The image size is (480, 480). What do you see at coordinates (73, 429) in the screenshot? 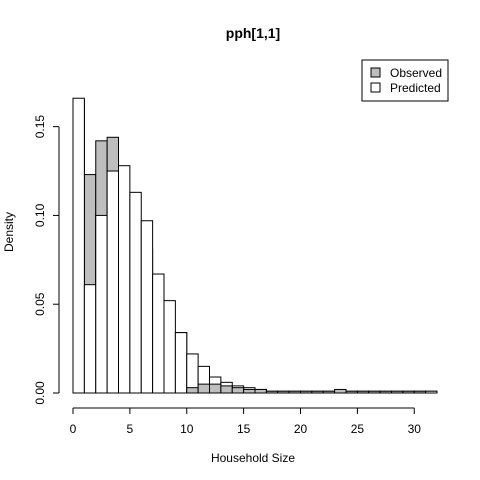
I see `x-tick-label: 0` at bounding box center [73, 429].